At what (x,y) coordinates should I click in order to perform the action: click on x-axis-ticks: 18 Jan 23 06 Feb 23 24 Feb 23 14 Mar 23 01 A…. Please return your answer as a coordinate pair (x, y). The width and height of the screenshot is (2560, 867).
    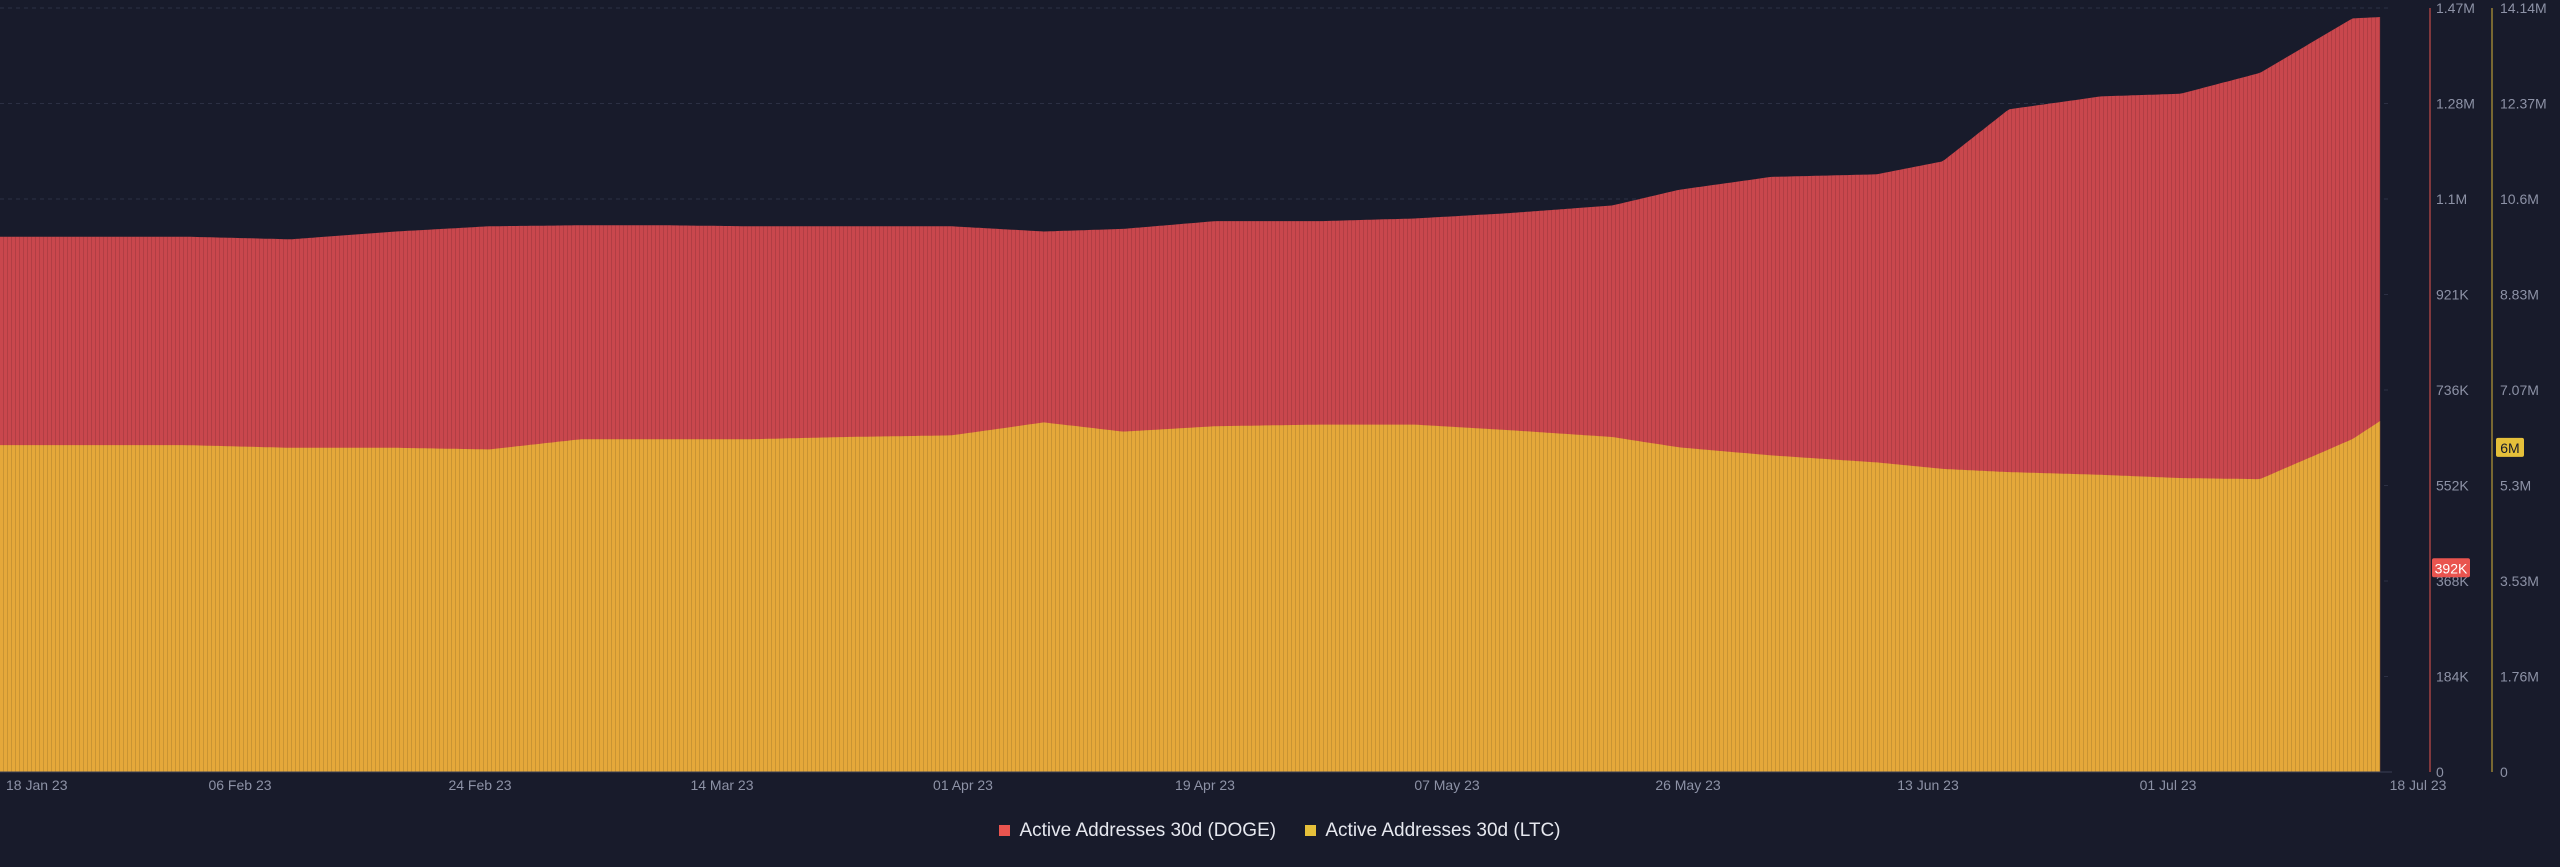
    Looking at the image, I should click on (1226, 785).